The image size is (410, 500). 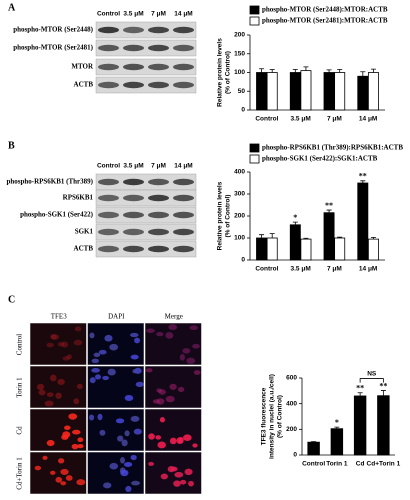 I want to click on y-tick-label: 200, so click(x=239, y=216).